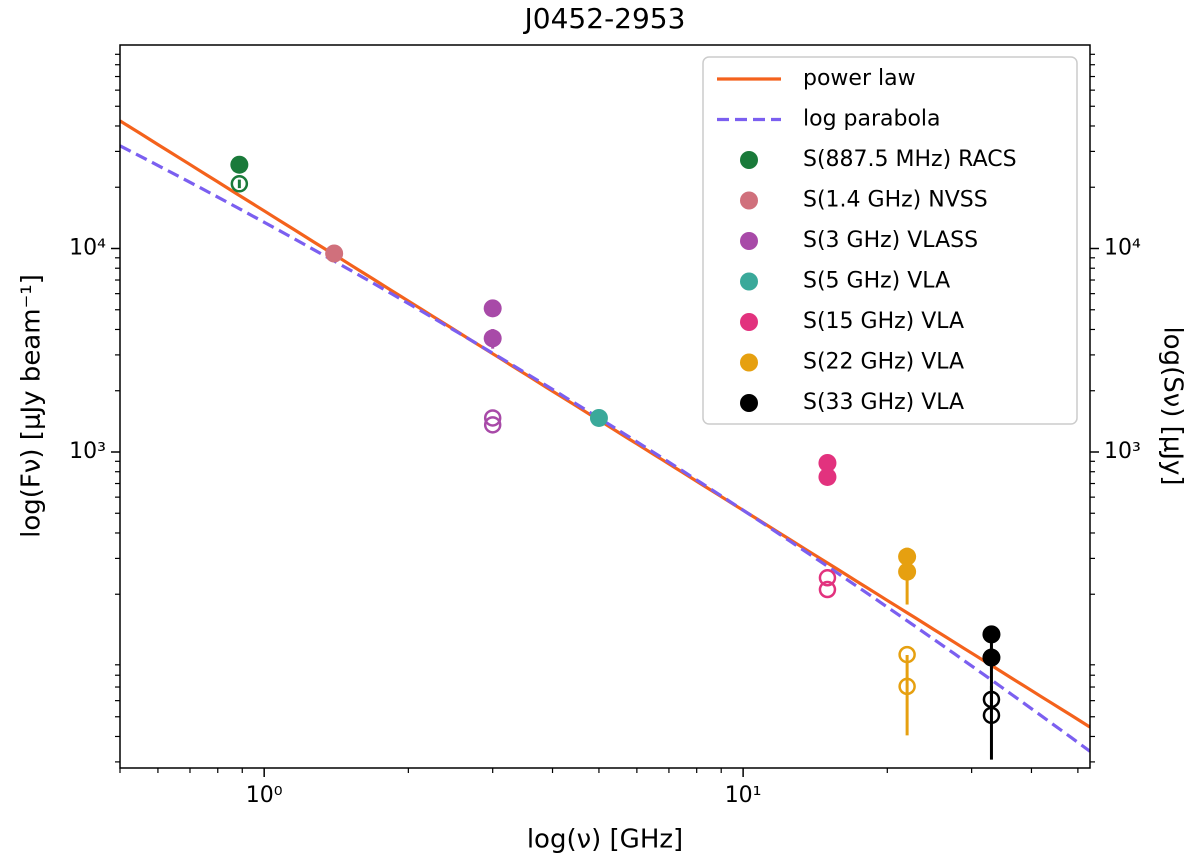 This screenshot has height=861, width=1200. I want to click on x-axis-label: log(ν) [GHz], so click(605, 840).